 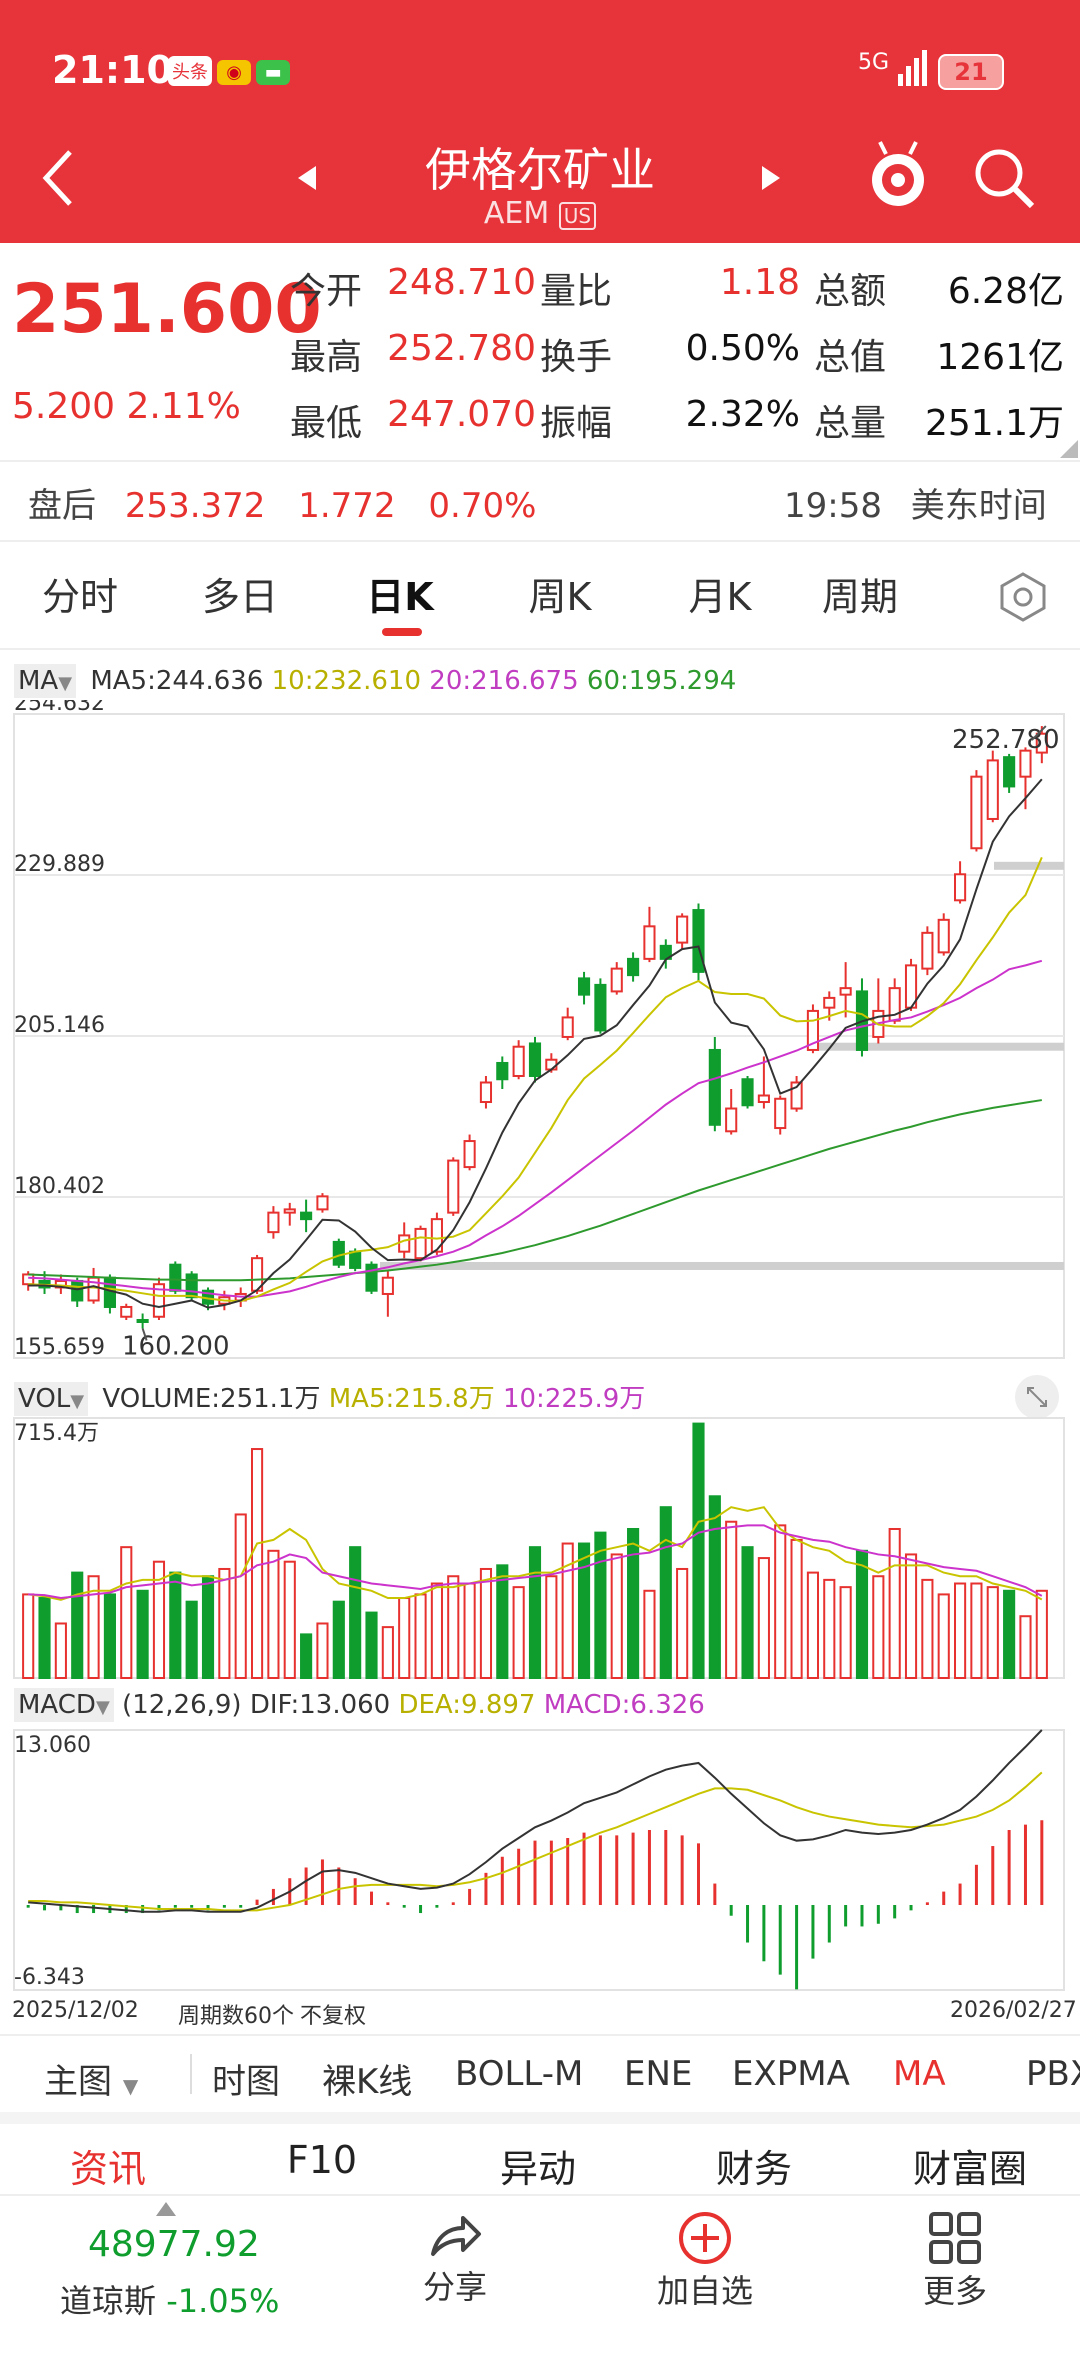 What do you see at coordinates (64, 1705) in the screenshot?
I see `macd-selector: MACD▼` at bounding box center [64, 1705].